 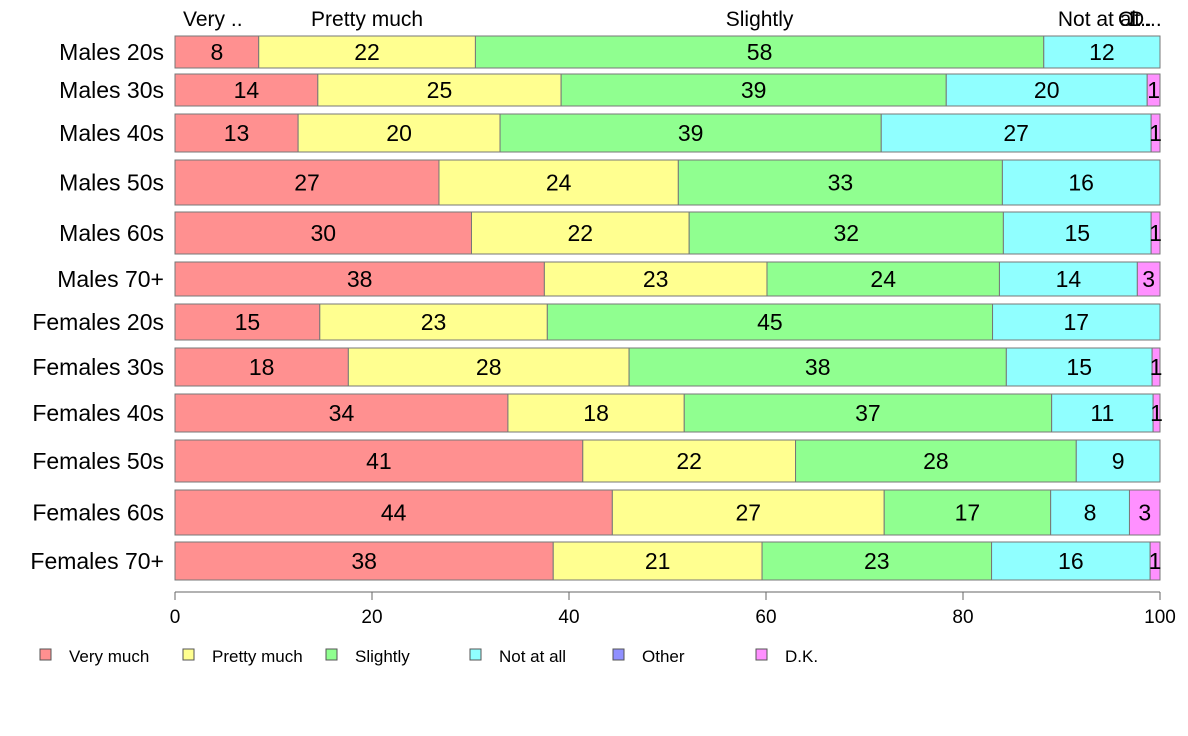 What do you see at coordinates (760, 19) in the screenshot?
I see `top-label-slightly: Slightly` at bounding box center [760, 19].